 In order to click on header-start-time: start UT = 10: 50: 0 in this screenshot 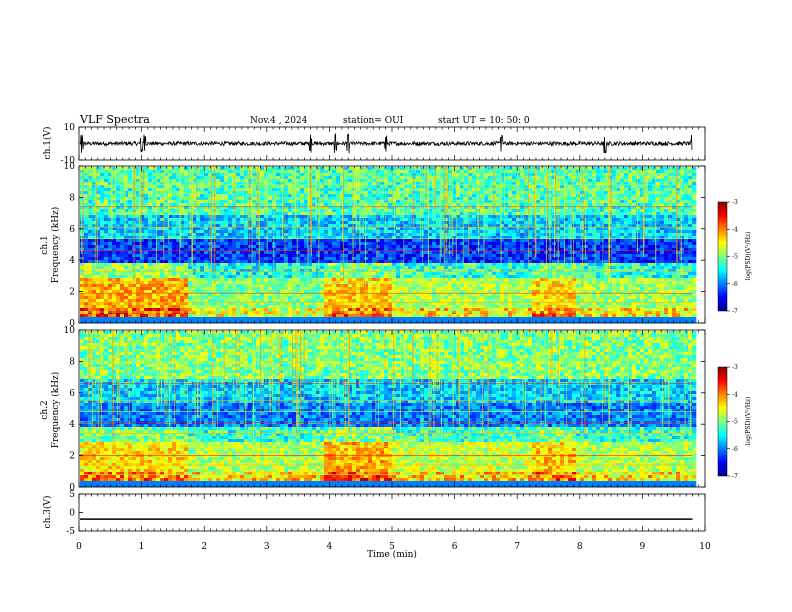, I will do `click(484, 121)`.